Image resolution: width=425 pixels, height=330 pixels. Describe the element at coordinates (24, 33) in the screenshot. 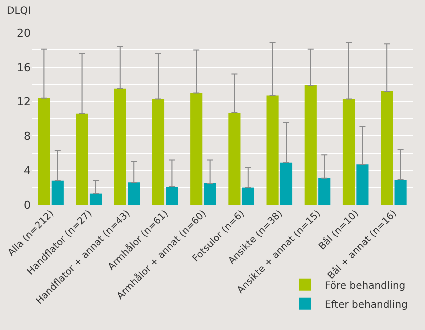

I see `y-tick-label: 20` at that location.